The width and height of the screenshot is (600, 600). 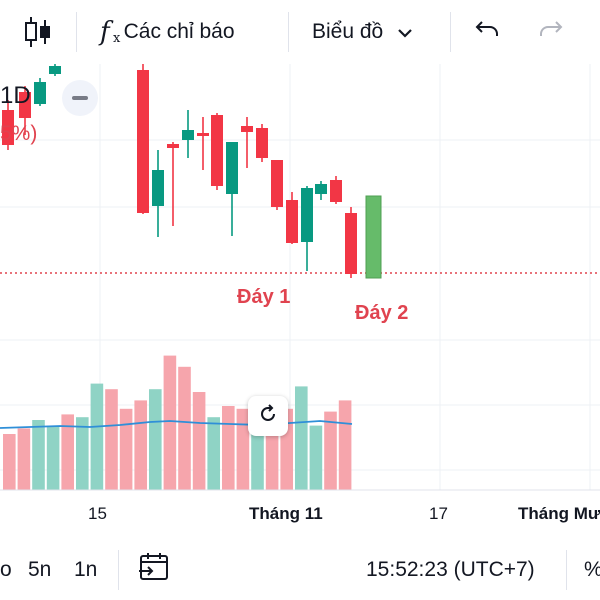 I want to click on undo-button, so click(x=487, y=32).